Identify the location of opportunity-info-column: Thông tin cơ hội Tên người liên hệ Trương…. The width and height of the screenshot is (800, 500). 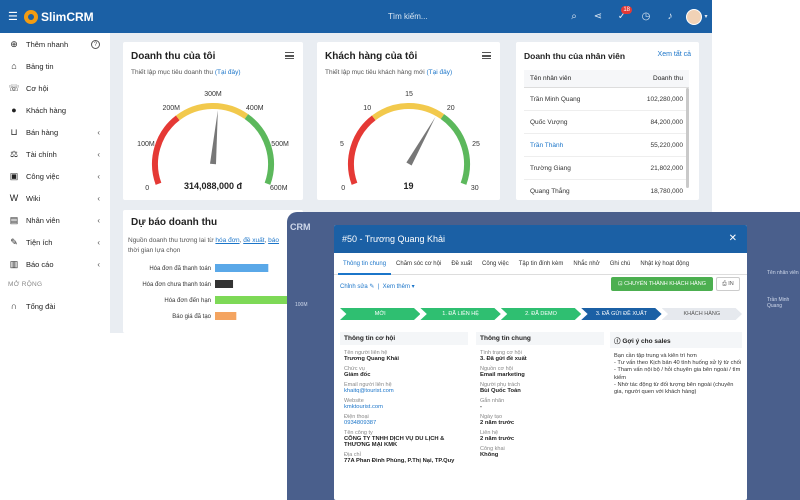
(404, 400).